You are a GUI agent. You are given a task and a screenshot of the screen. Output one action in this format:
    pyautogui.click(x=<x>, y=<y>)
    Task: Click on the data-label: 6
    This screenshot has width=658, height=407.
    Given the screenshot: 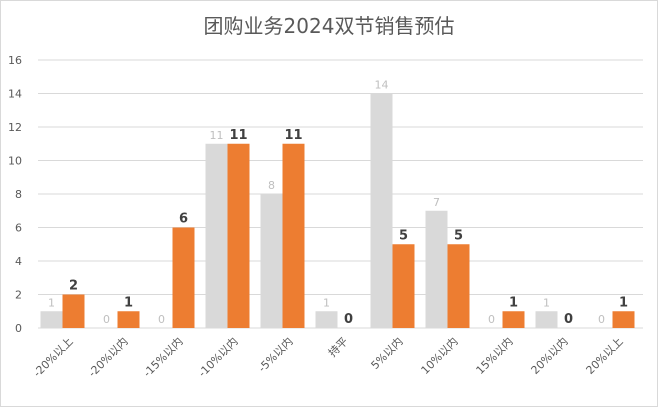 What is the action you would take?
    pyautogui.click(x=183, y=219)
    